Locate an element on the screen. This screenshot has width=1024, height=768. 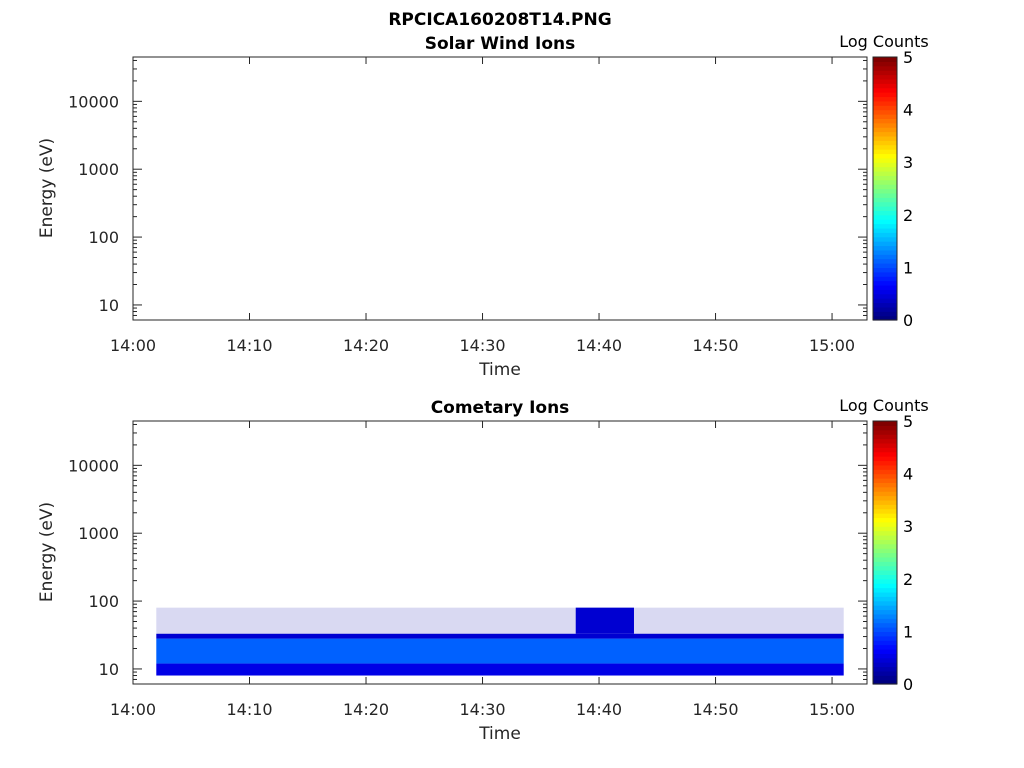
figure-title: RPCICA160208T14.PNG is located at coordinates (499, 20).